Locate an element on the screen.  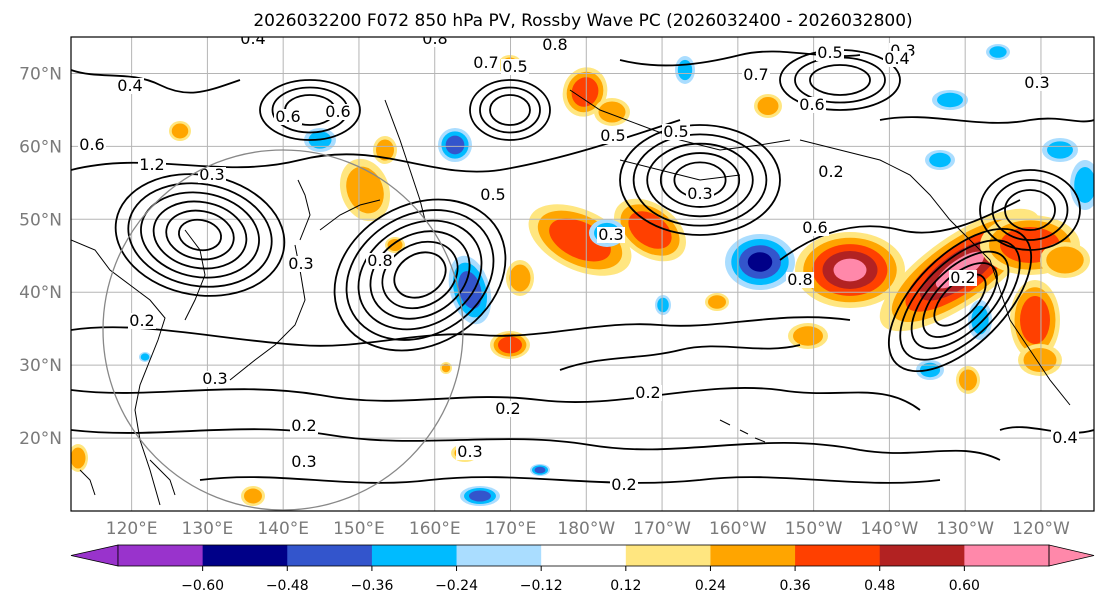
colorbar-tick-label: 0.24 is located at coordinates (710, 586).